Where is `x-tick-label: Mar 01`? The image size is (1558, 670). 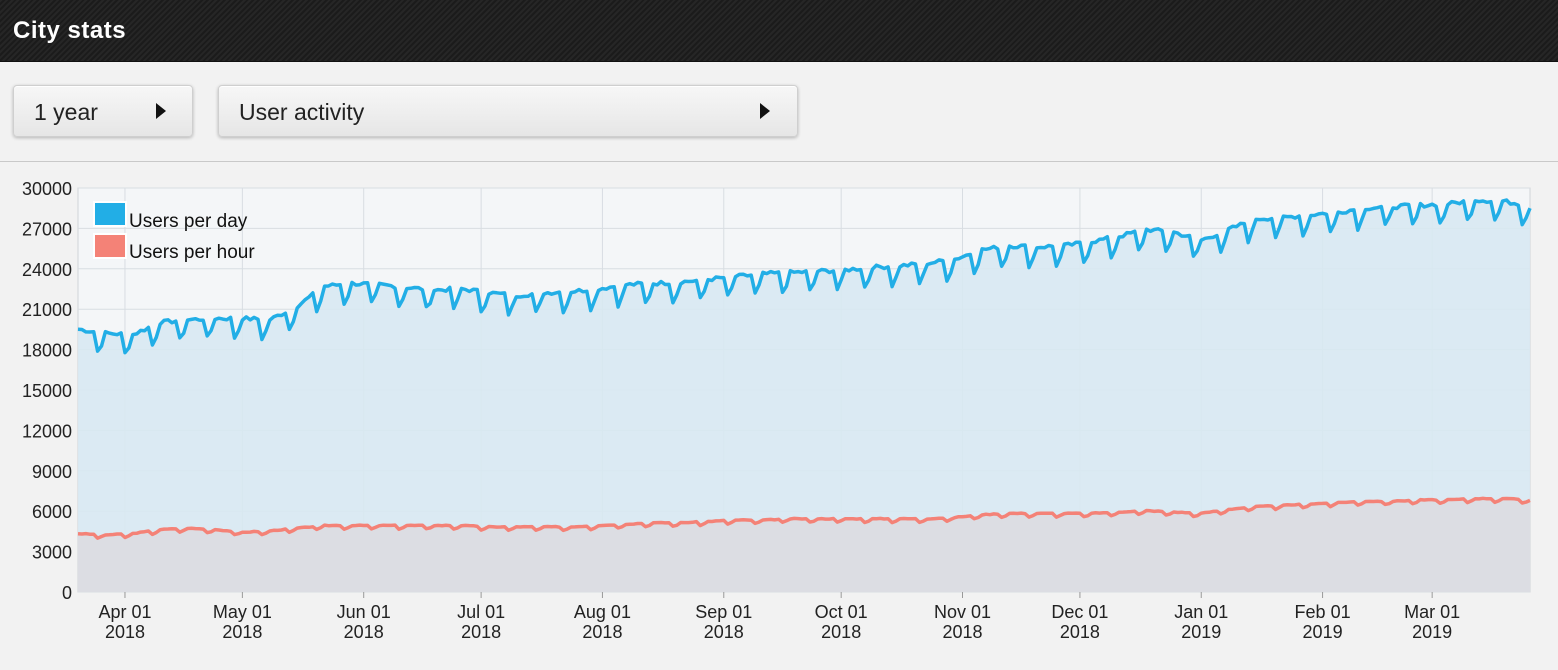 x-tick-label: Mar 01 is located at coordinates (1432, 612).